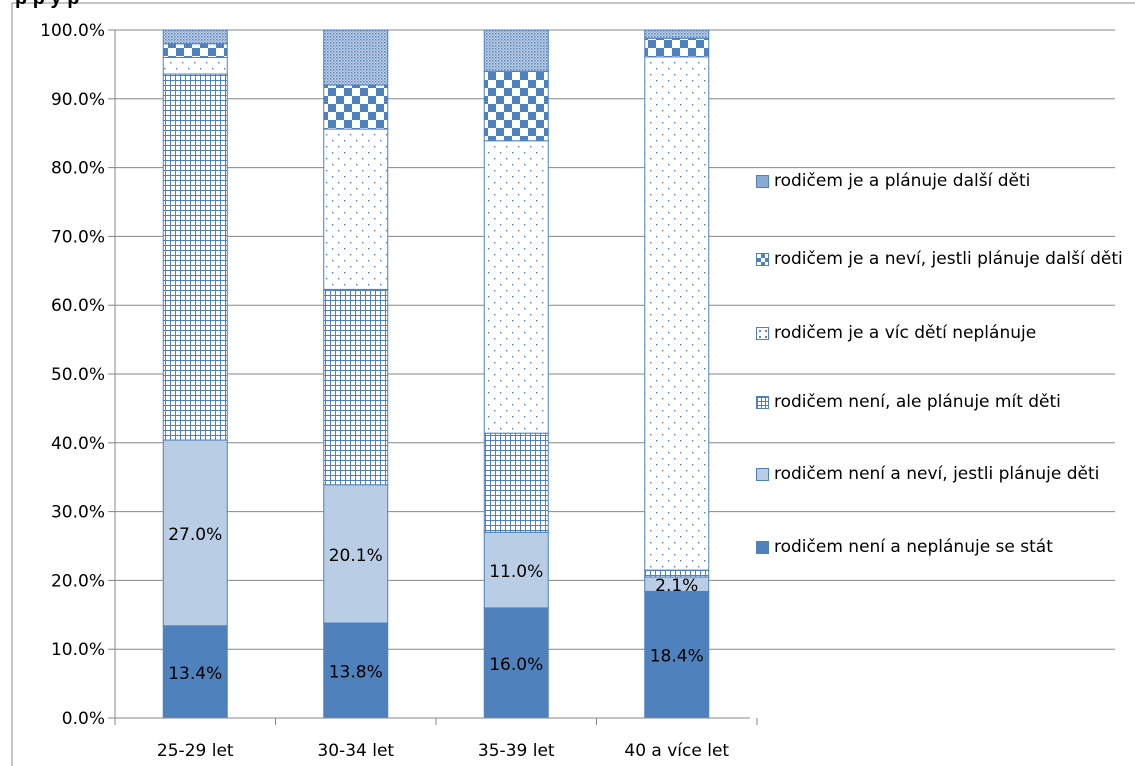 This screenshot has height=766, width=1135. What do you see at coordinates (913, 547) in the screenshot?
I see `legend-label: rodičem není a neplánuje se stát` at bounding box center [913, 547].